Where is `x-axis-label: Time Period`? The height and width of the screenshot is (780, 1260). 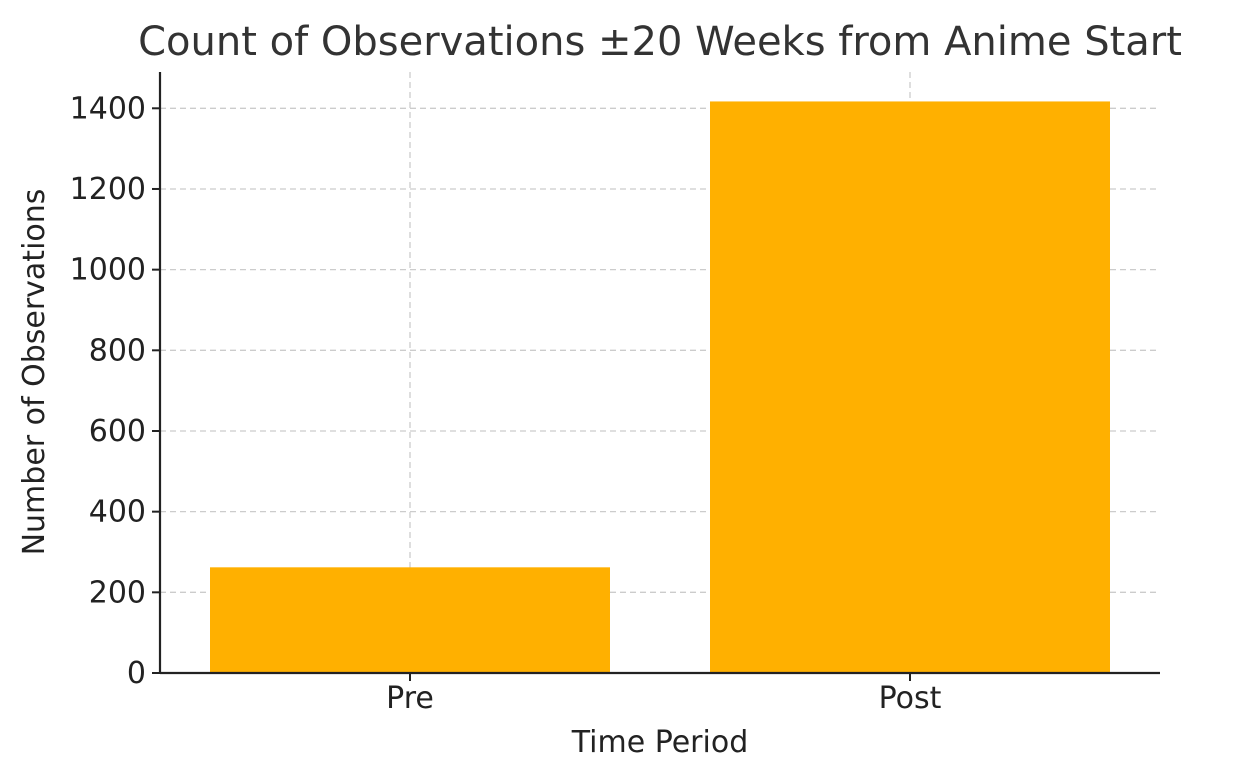
x-axis-label: Time Period is located at coordinates (660, 742).